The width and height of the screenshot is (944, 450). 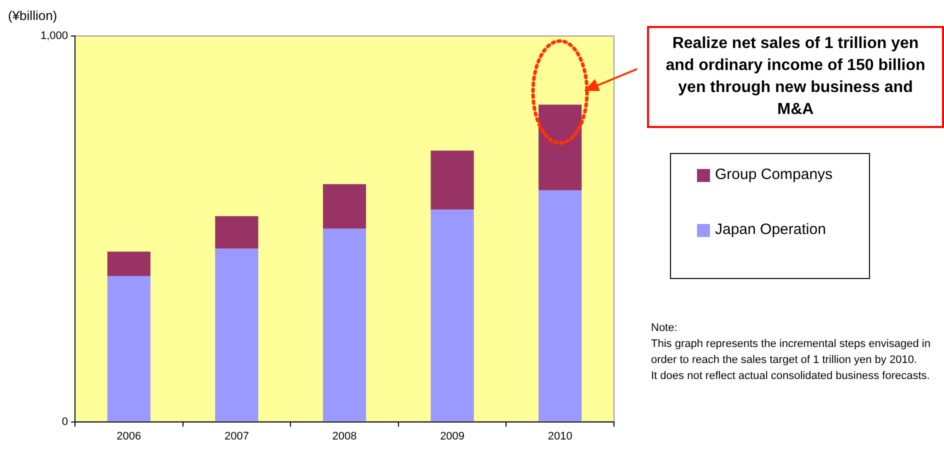 What do you see at coordinates (33, 15) in the screenshot?
I see `y-axis-title: (¥billion)` at bounding box center [33, 15].